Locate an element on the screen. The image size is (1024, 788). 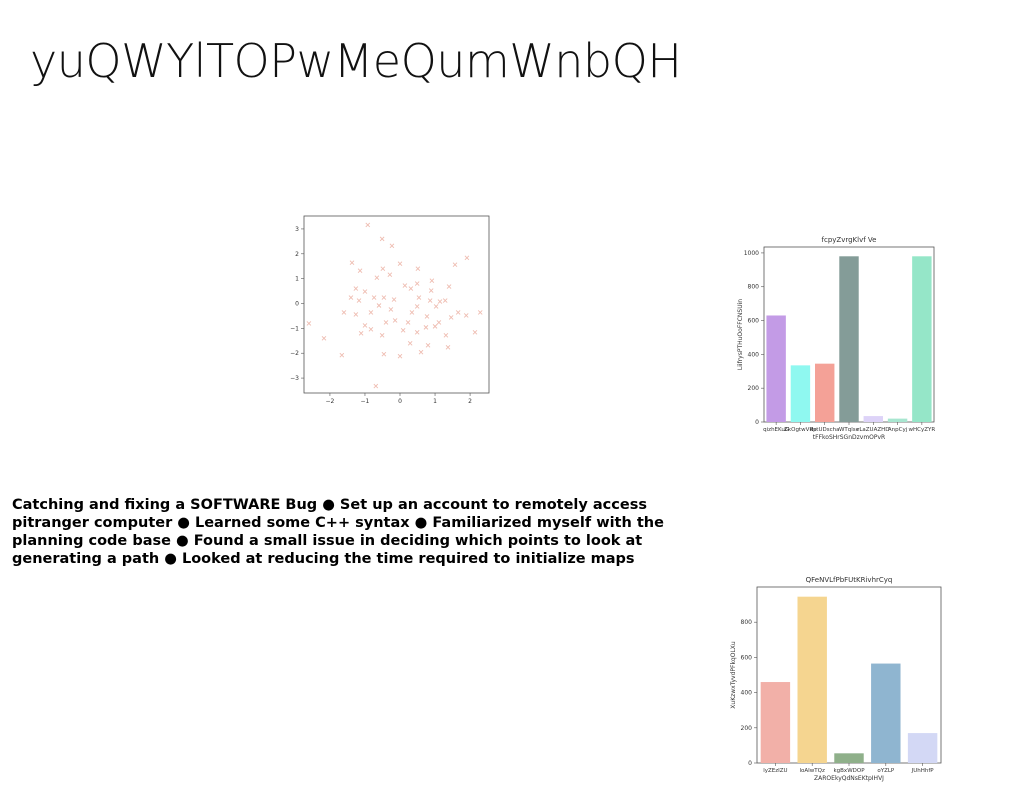
x-tick-label: wHCyZYR is located at coordinates (922, 430).